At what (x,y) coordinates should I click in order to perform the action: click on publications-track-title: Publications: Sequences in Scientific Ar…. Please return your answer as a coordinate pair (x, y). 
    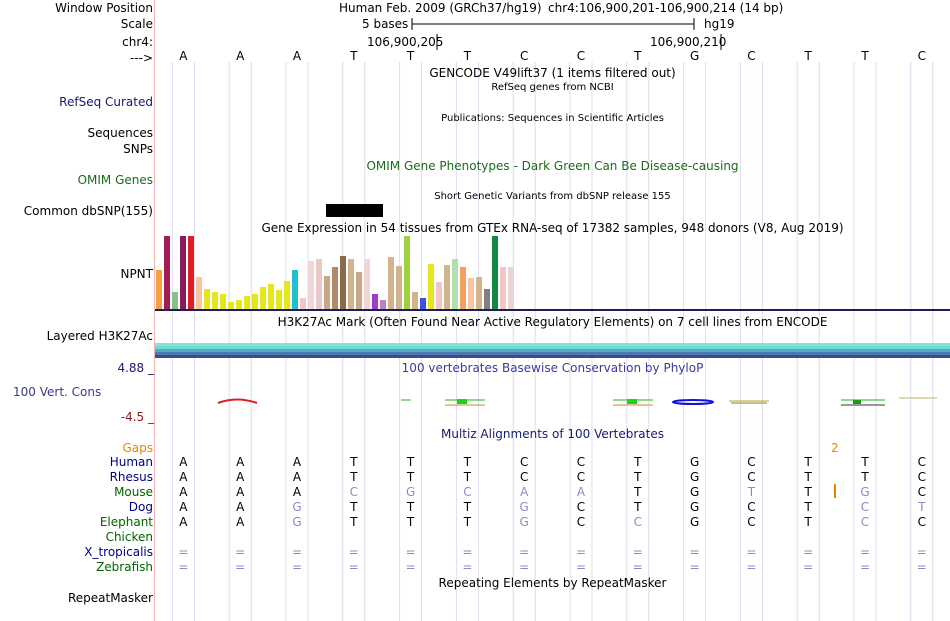
    Looking at the image, I should click on (552, 118).